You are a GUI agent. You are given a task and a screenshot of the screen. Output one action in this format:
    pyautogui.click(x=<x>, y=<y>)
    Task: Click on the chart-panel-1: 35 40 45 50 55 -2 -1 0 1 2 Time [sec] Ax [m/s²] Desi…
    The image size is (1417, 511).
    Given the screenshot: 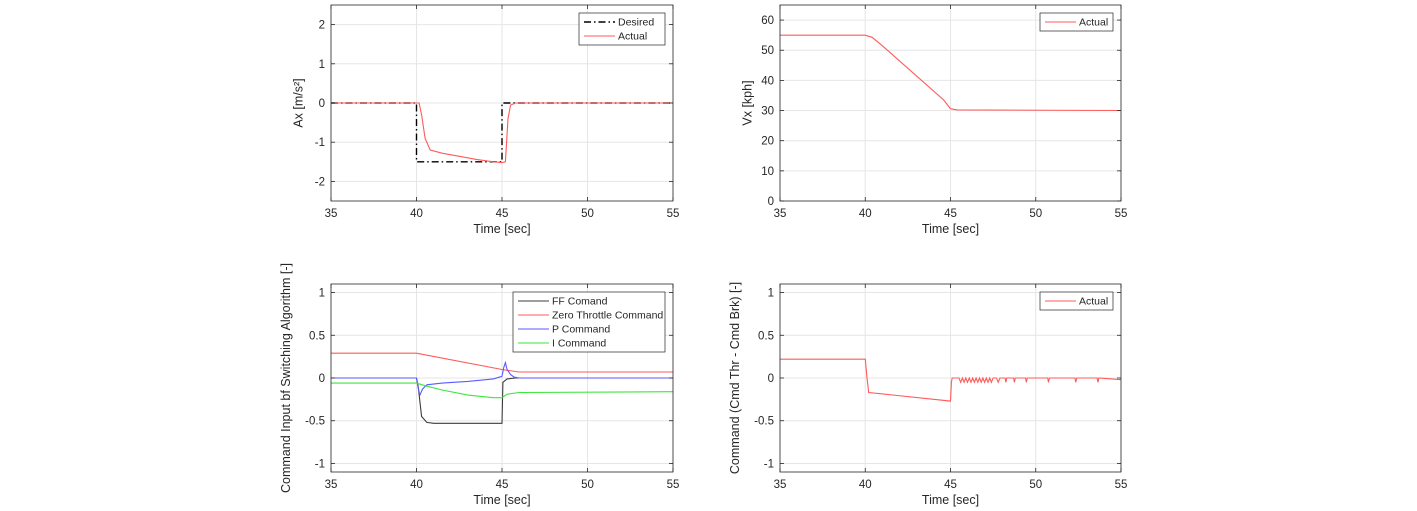 What is the action you would take?
    pyautogui.click(x=486, y=120)
    